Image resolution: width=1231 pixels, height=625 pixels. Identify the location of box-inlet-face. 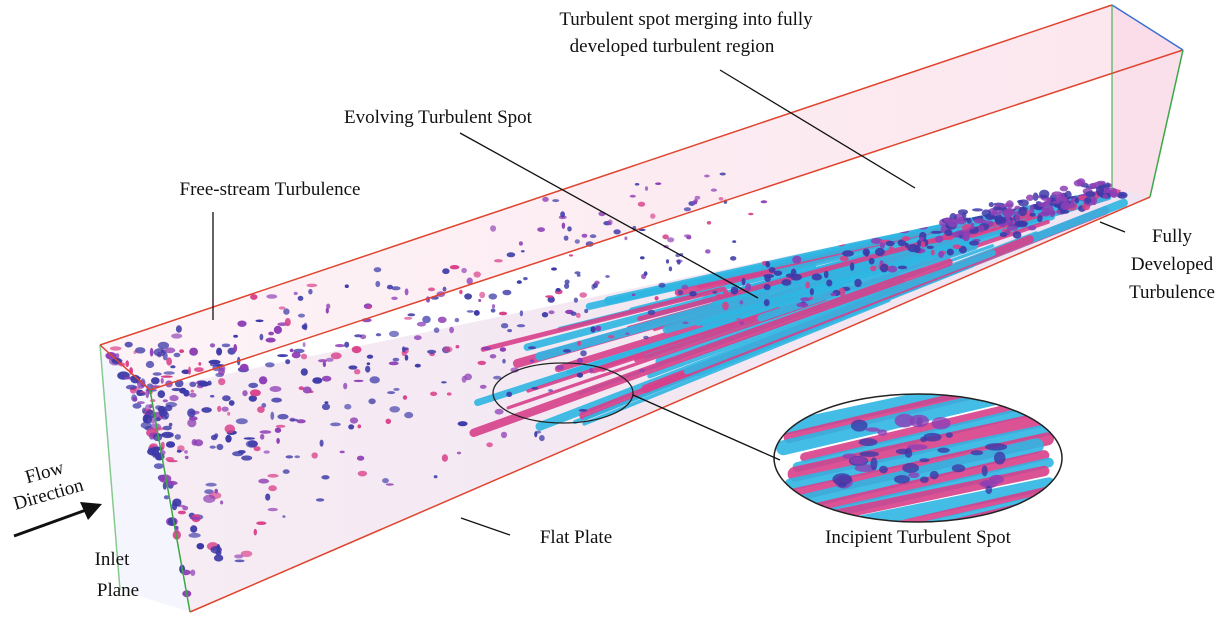
(145, 478).